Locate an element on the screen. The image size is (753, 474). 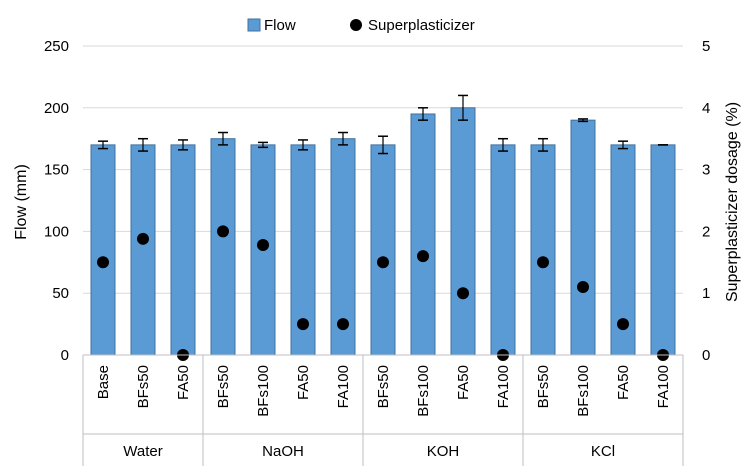
y-left-tick-label: 150 is located at coordinates (56, 170).